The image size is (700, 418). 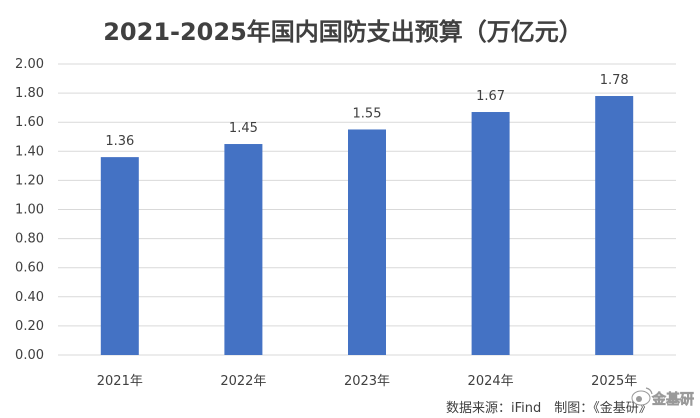 What do you see at coordinates (120, 381) in the screenshot?
I see `x-category-label: 2021年` at bounding box center [120, 381].